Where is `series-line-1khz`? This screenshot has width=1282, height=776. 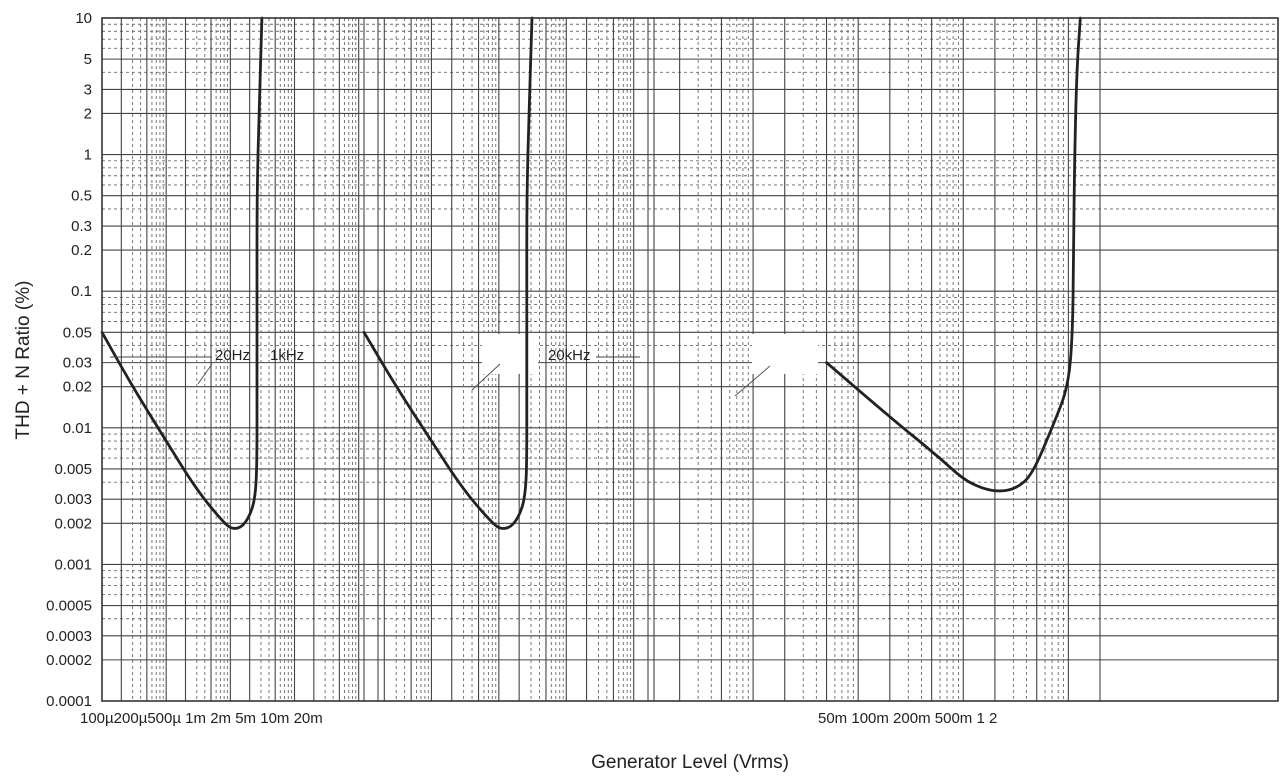
series-line-1khz is located at coordinates (448, 273).